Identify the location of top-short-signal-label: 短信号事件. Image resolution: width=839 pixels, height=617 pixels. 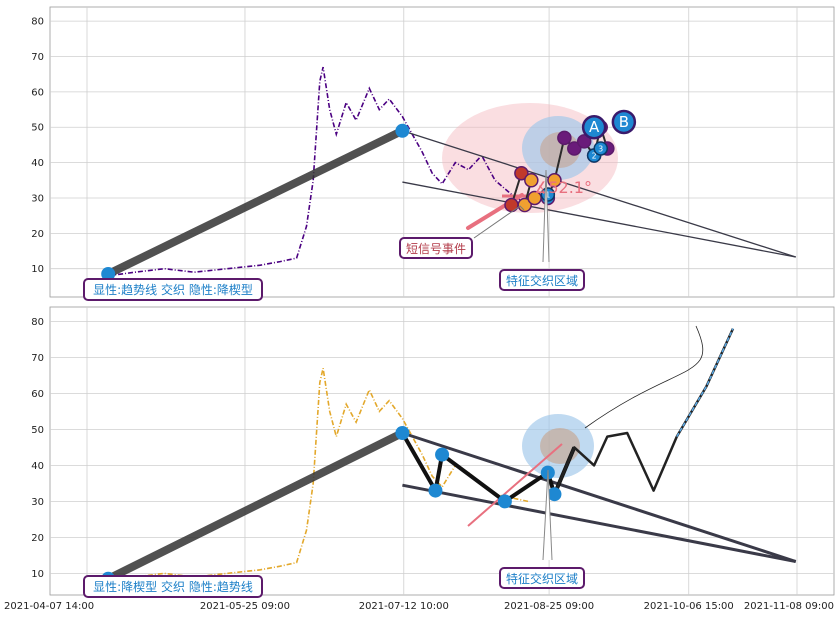
(436, 249).